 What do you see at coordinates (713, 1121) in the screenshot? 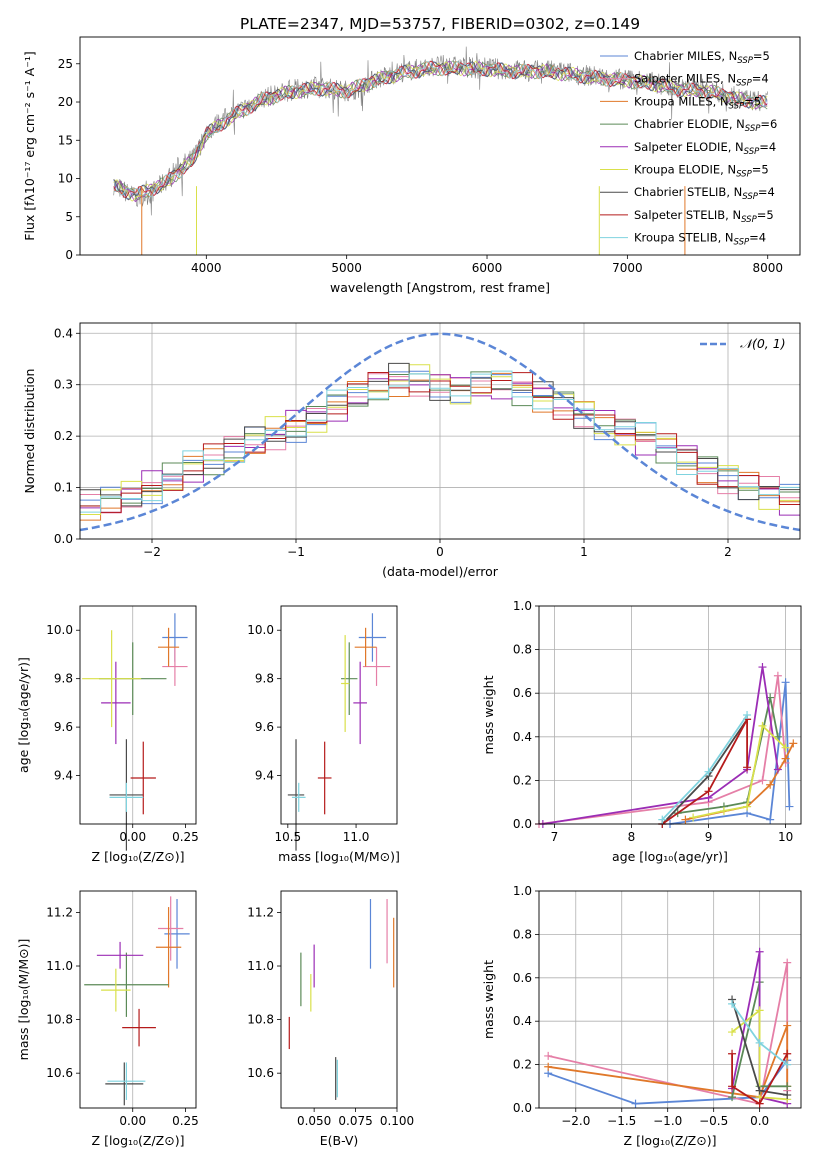
I see `x-tick-label: −0.5` at bounding box center [713, 1121].